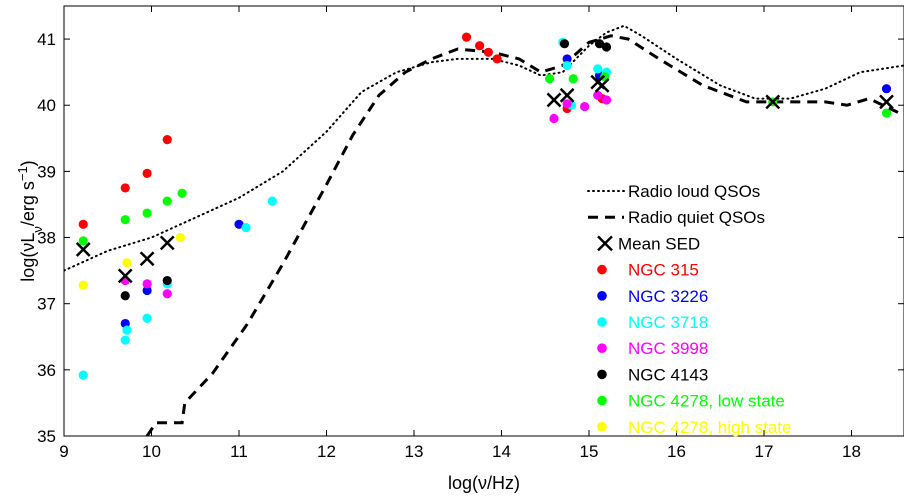 Image resolution: width=904 pixels, height=497 pixels. Describe the element at coordinates (151, 451) in the screenshot. I see `x-tick-label: 10` at that location.